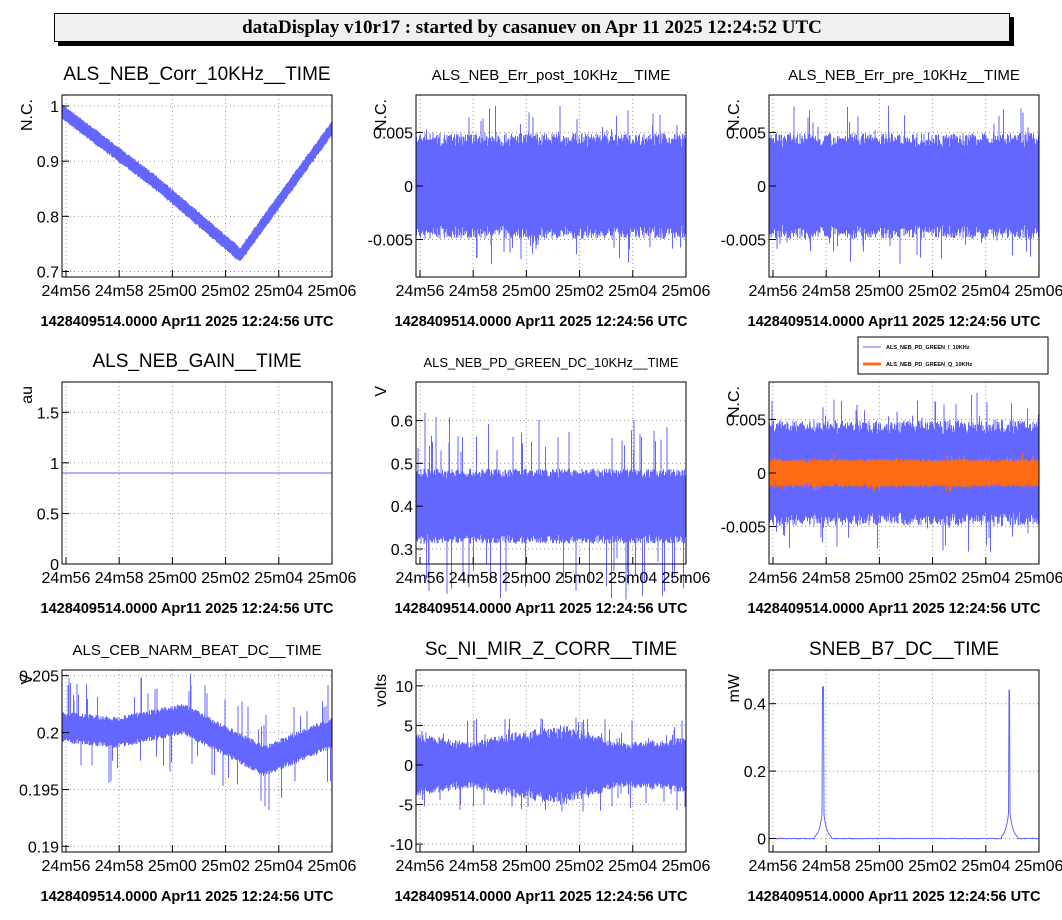  I want to click on y-axis-label: mW, so click(734, 687).